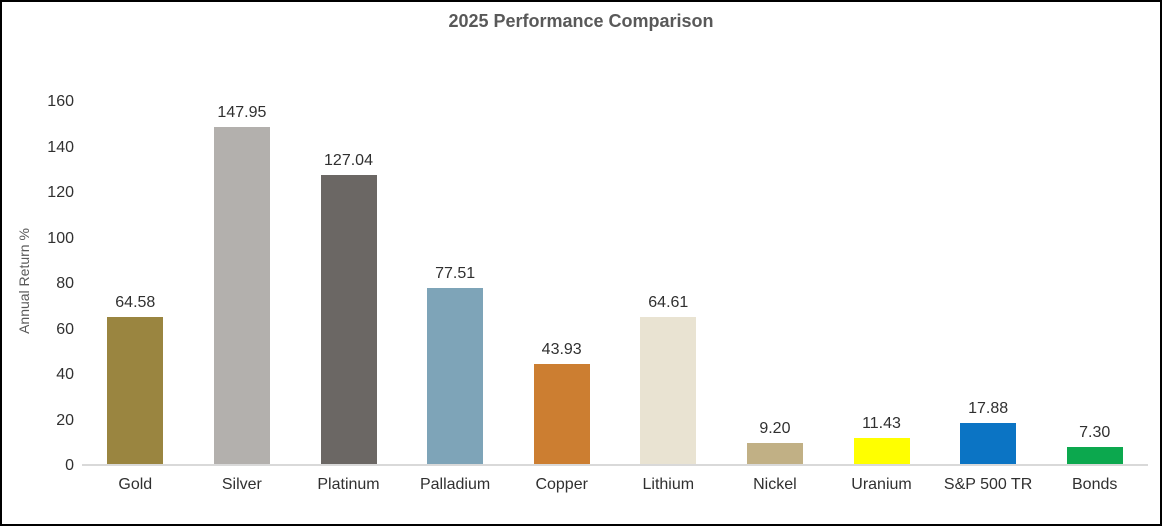 This screenshot has height=526, width=1162. What do you see at coordinates (581, 21) in the screenshot?
I see `chart-title: 2025 Performance Comparison` at bounding box center [581, 21].